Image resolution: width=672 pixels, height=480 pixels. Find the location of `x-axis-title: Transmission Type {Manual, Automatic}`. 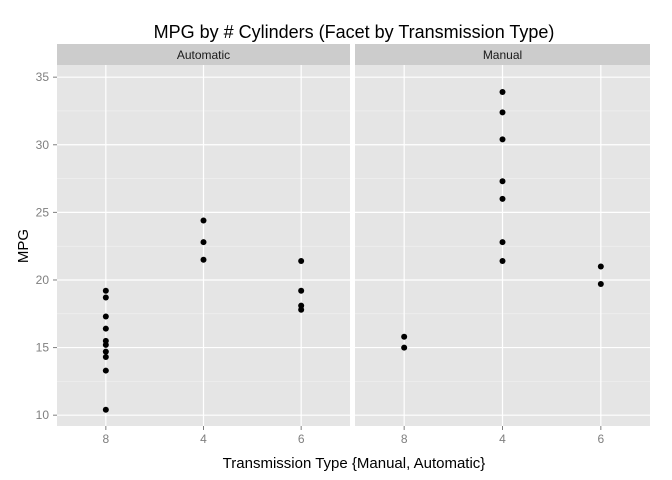

x-axis-title: Transmission Type {Manual, Automatic} is located at coordinates (354, 463).